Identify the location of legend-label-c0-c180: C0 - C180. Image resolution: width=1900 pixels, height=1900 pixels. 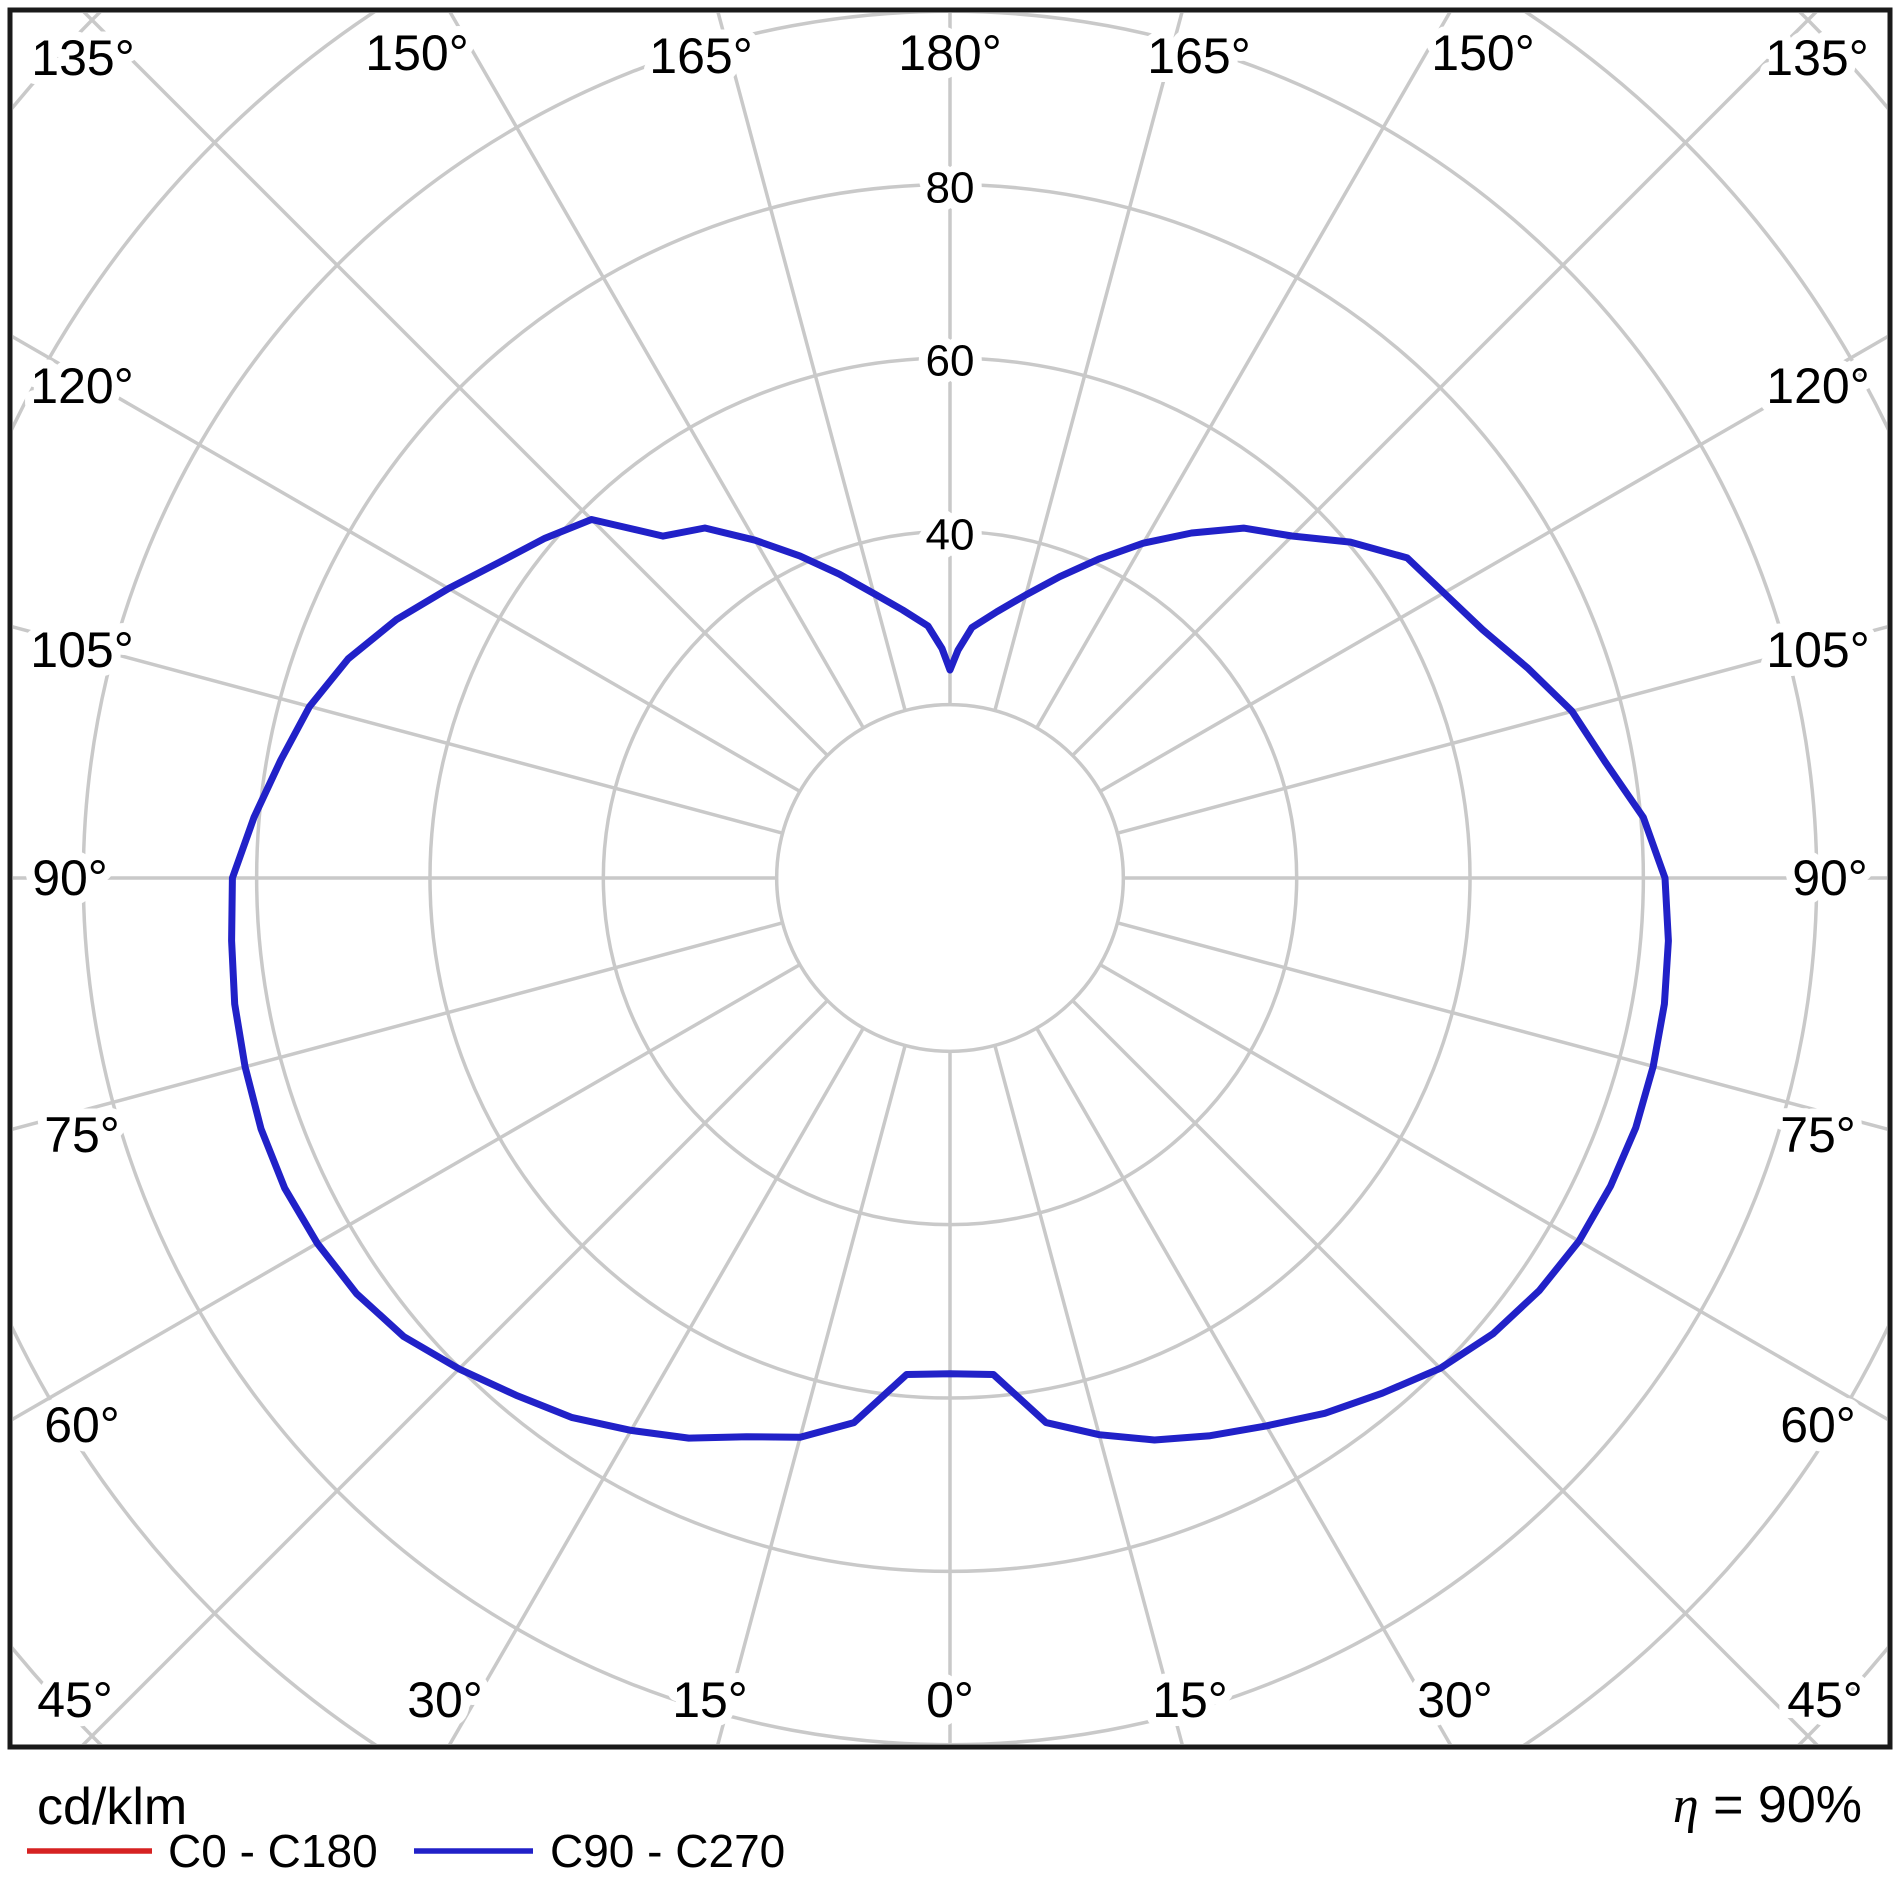
(273, 1851).